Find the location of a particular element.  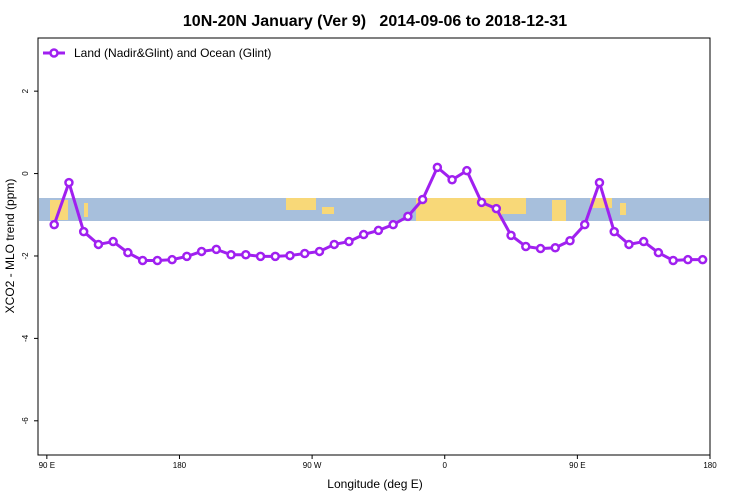

x-tick-label: 0 is located at coordinates (445, 465).